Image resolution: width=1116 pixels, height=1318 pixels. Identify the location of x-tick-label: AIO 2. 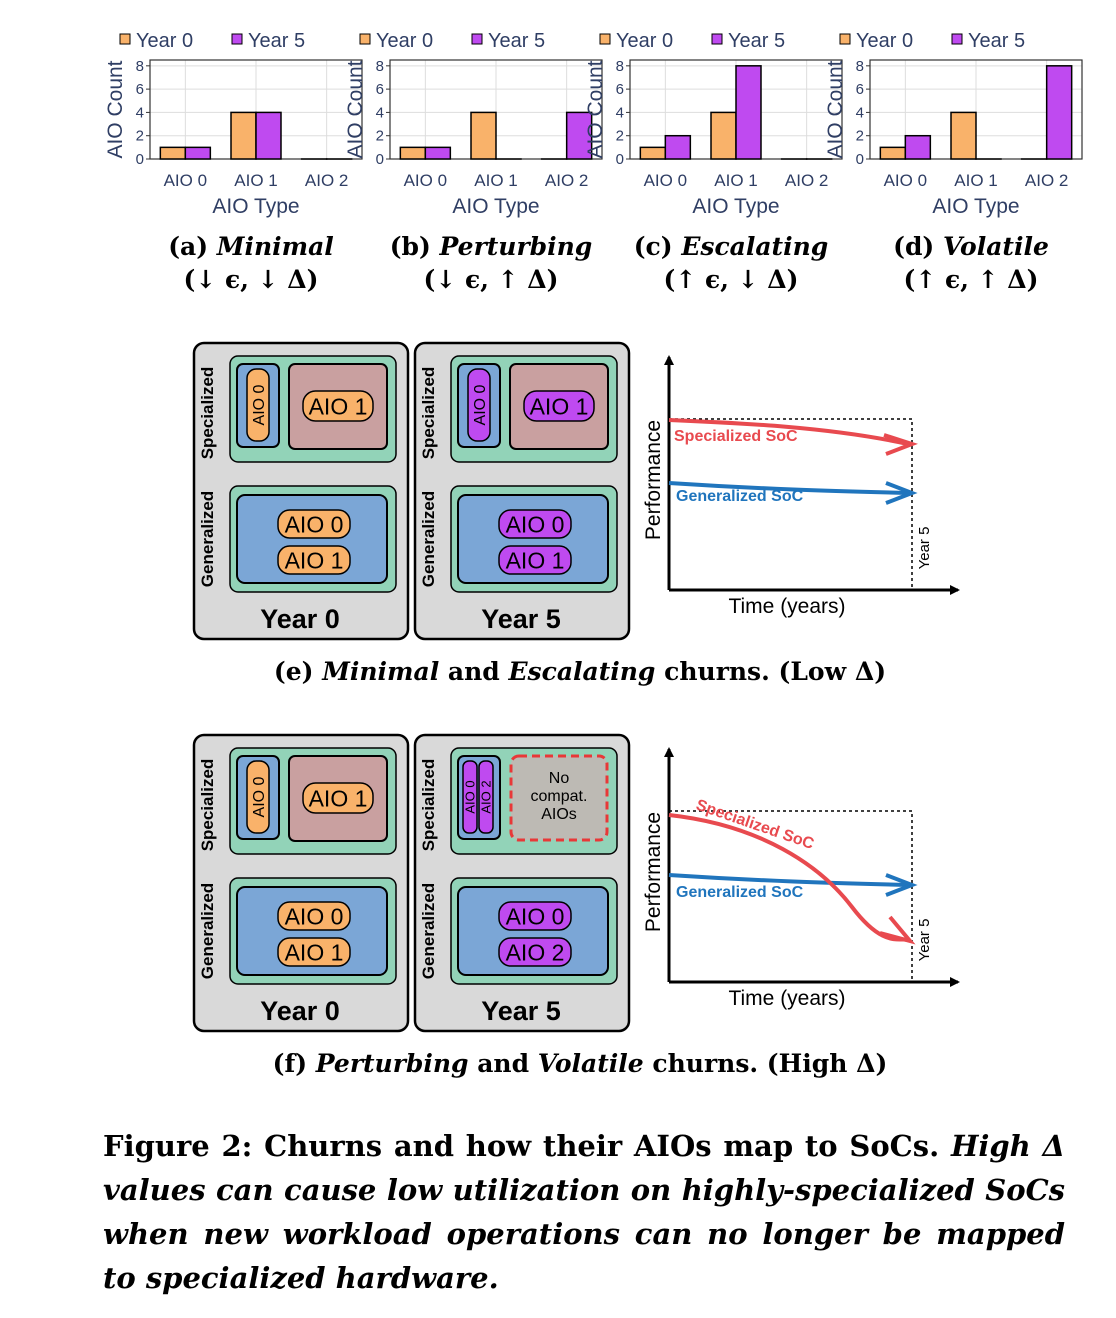
(1046, 180).